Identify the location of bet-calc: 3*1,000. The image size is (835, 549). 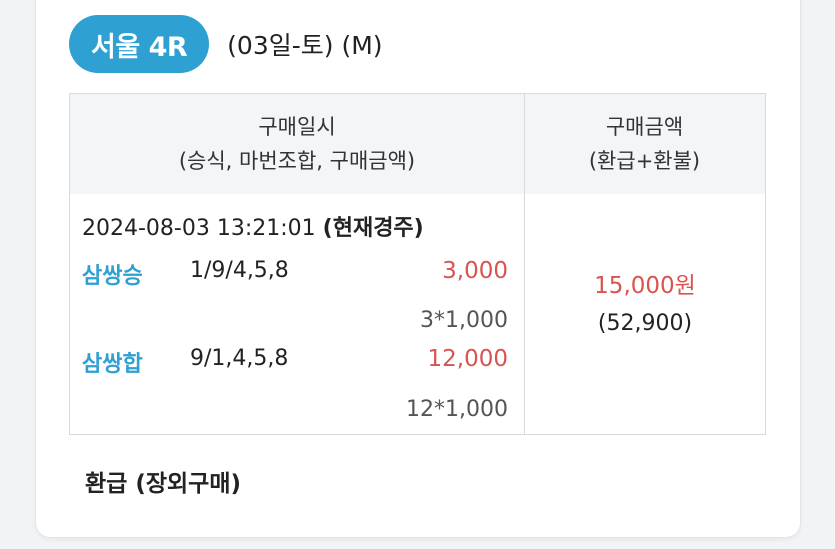
(464, 320).